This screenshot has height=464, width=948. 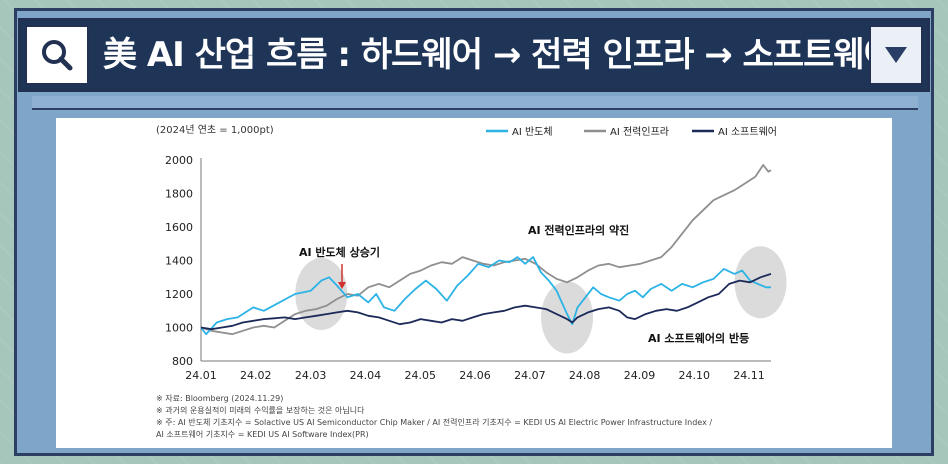 What do you see at coordinates (475, 103) in the screenshot?
I see `title-strip` at bounding box center [475, 103].